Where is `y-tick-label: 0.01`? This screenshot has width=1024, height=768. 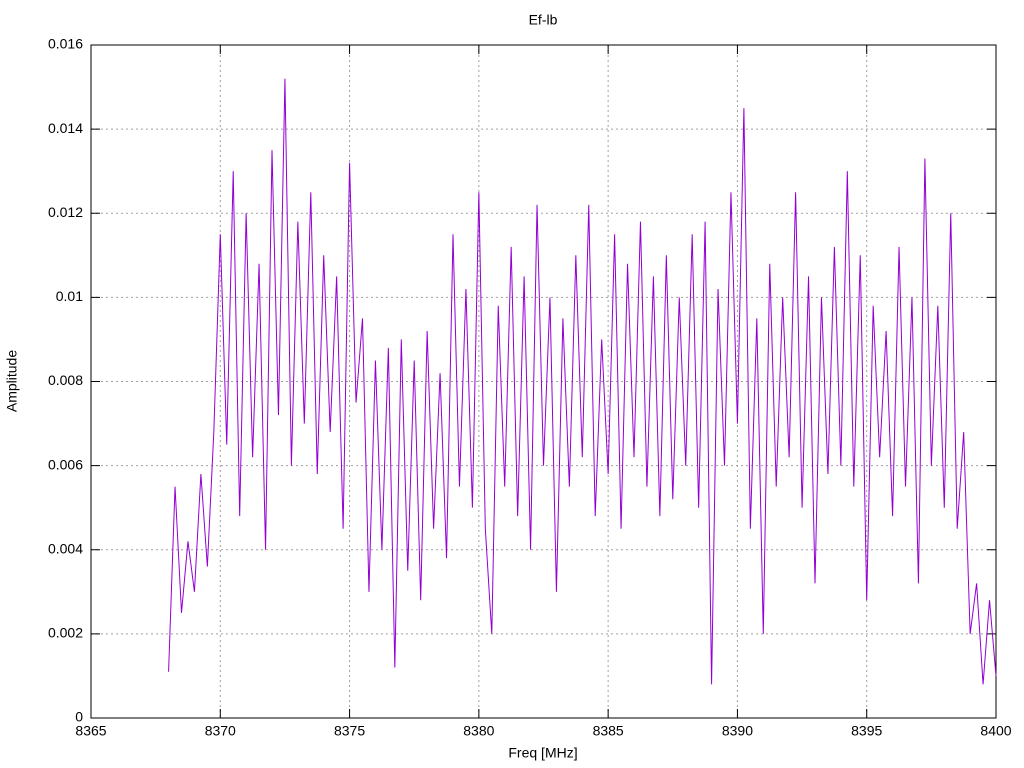
y-tick-label: 0.01 is located at coordinates (69, 296).